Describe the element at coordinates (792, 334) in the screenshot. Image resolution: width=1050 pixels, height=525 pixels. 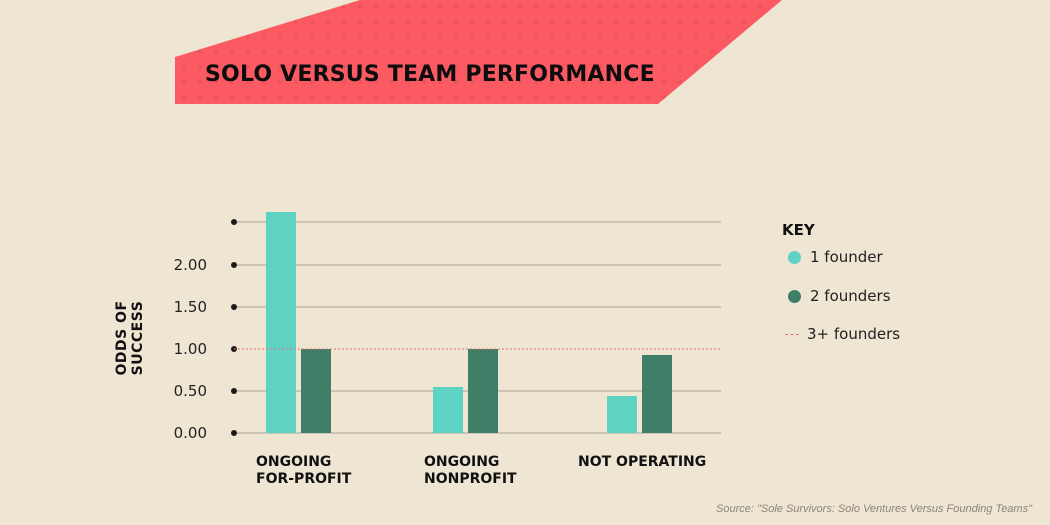
I see `dashed-line-icon` at that location.